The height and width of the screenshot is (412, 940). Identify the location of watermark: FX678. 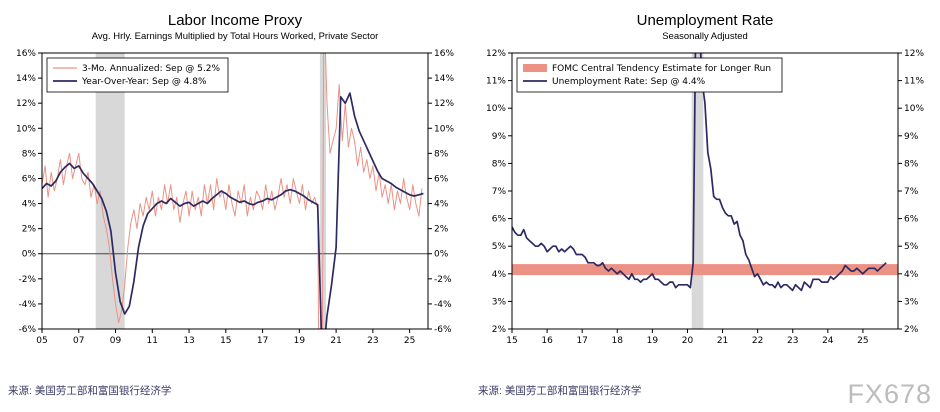
(889, 394).